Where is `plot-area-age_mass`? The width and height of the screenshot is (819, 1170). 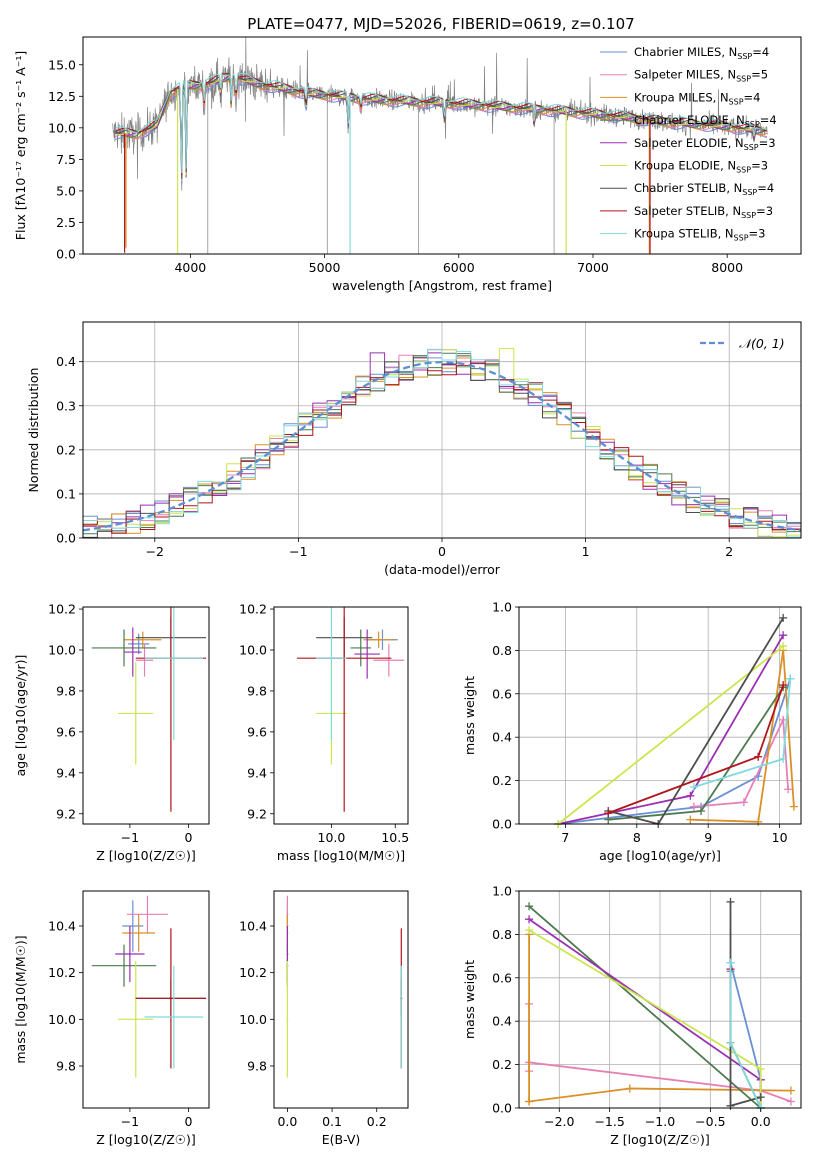 plot-area-age_mass is located at coordinates (350, 709).